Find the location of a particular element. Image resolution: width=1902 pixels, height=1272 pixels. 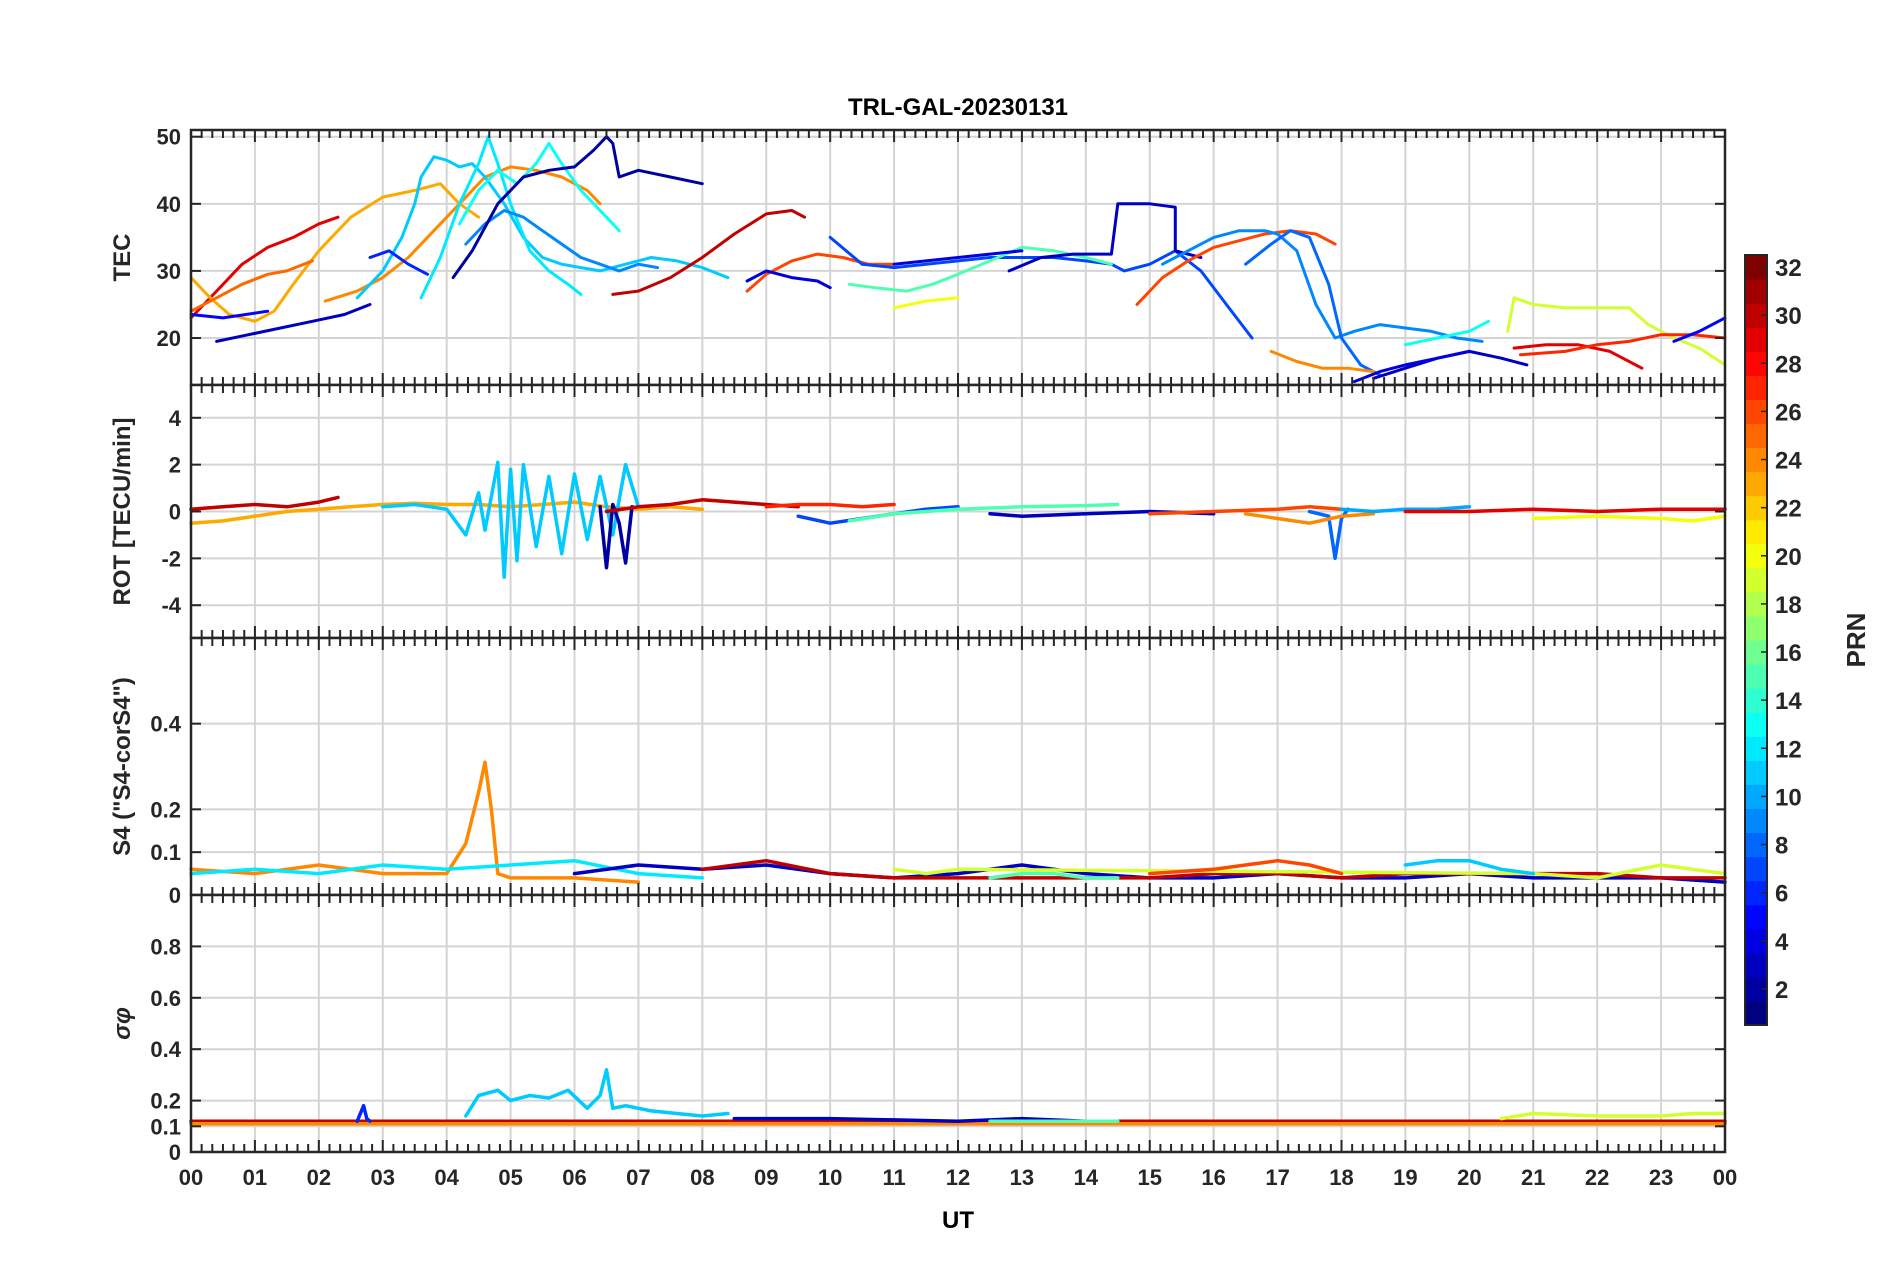

colorbar-tick-label: 24 is located at coordinates (1788, 461).